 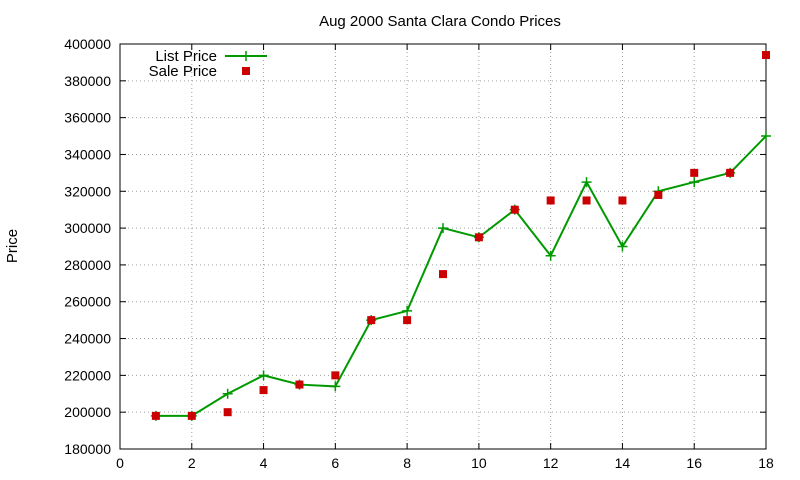 What do you see at coordinates (766, 463) in the screenshot?
I see `x-tick-label: 18` at bounding box center [766, 463].